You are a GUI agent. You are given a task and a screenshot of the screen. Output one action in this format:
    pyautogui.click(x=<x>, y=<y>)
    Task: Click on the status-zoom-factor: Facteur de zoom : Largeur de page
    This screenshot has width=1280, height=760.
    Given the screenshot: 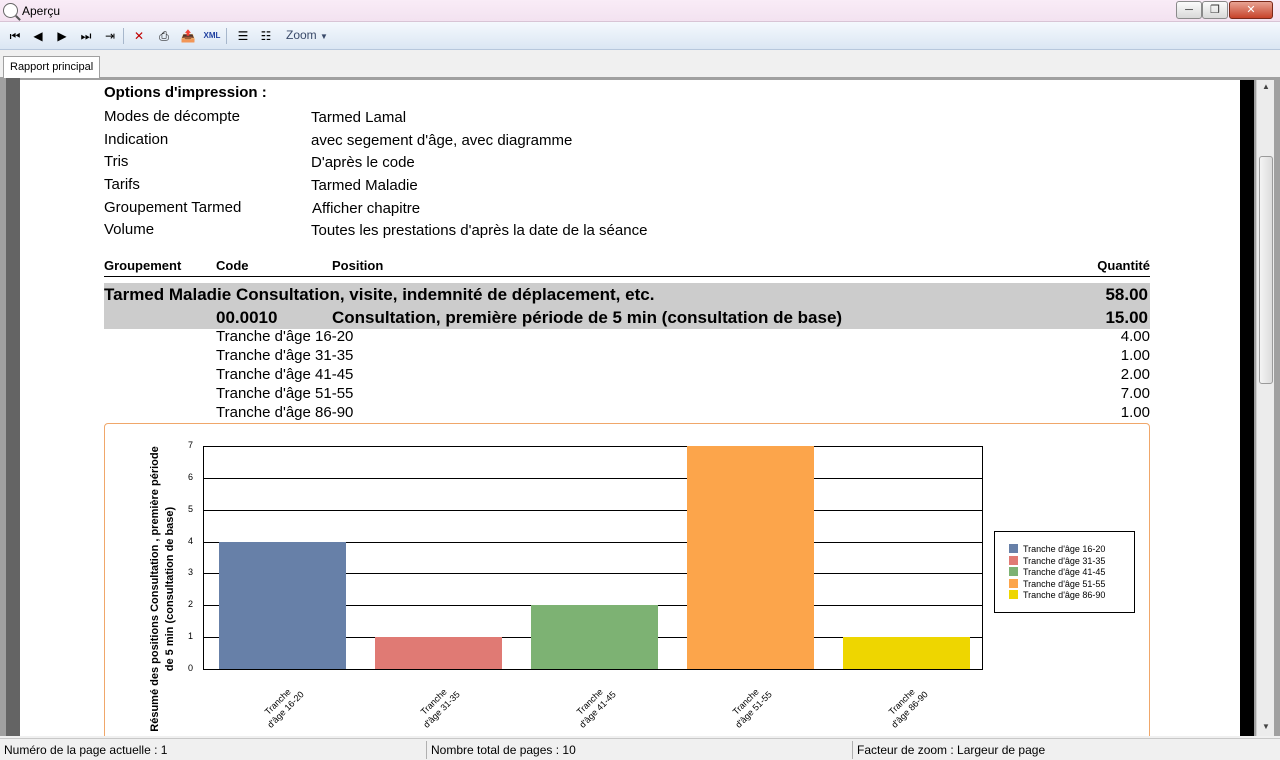 What is the action you would take?
    pyautogui.click(x=951, y=750)
    